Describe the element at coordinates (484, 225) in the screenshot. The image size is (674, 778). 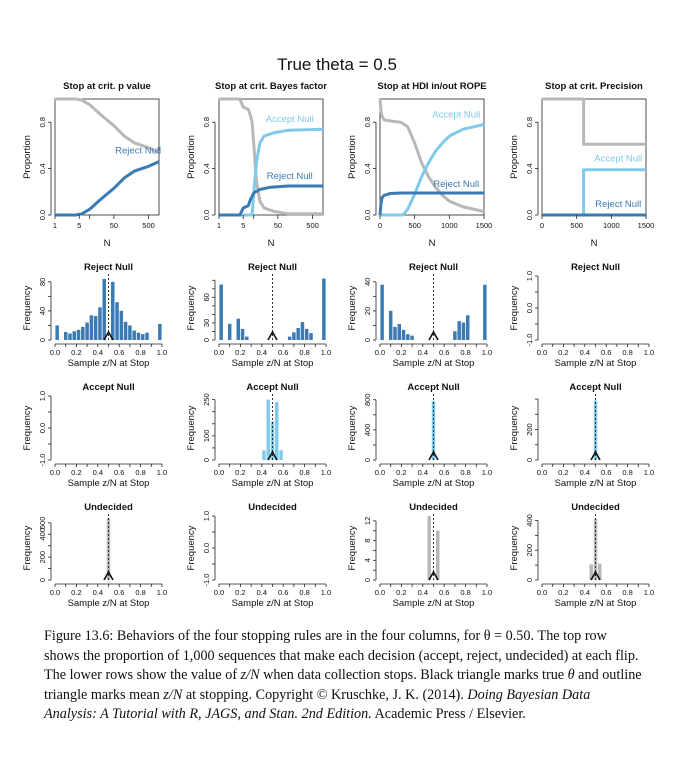
I see `x-tick-label: 1500` at that location.